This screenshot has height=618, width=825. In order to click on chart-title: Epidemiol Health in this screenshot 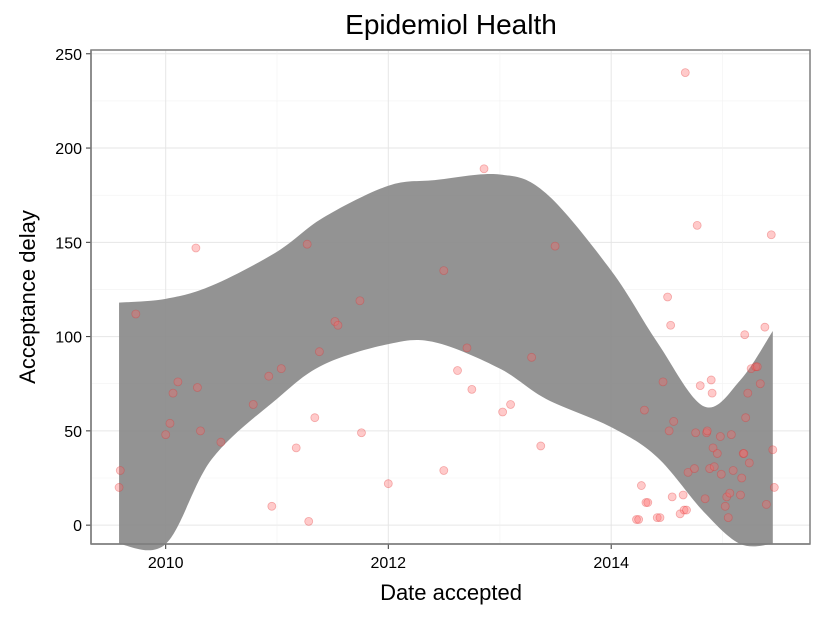, I will do `click(451, 24)`.